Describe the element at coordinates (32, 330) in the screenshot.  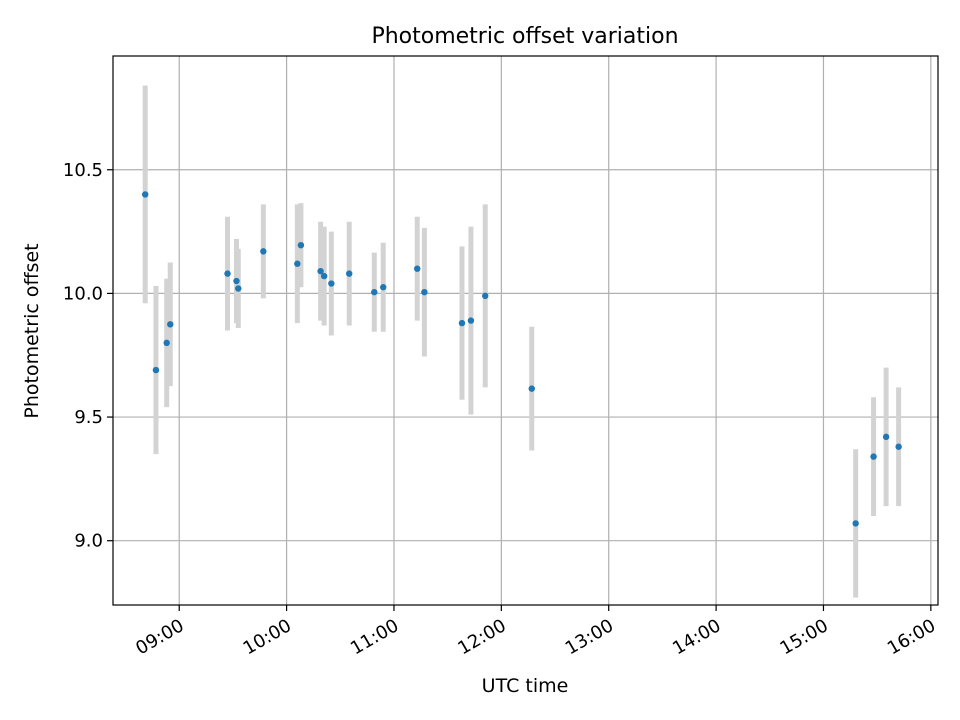
I see `y-axis-label: Photometric offset` at that location.